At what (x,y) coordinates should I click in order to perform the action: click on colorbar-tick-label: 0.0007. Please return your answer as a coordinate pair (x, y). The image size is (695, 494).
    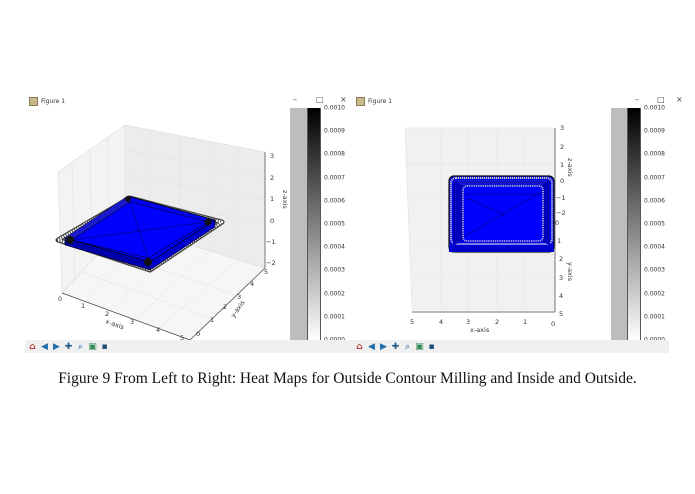
    Looking at the image, I should click on (334, 178).